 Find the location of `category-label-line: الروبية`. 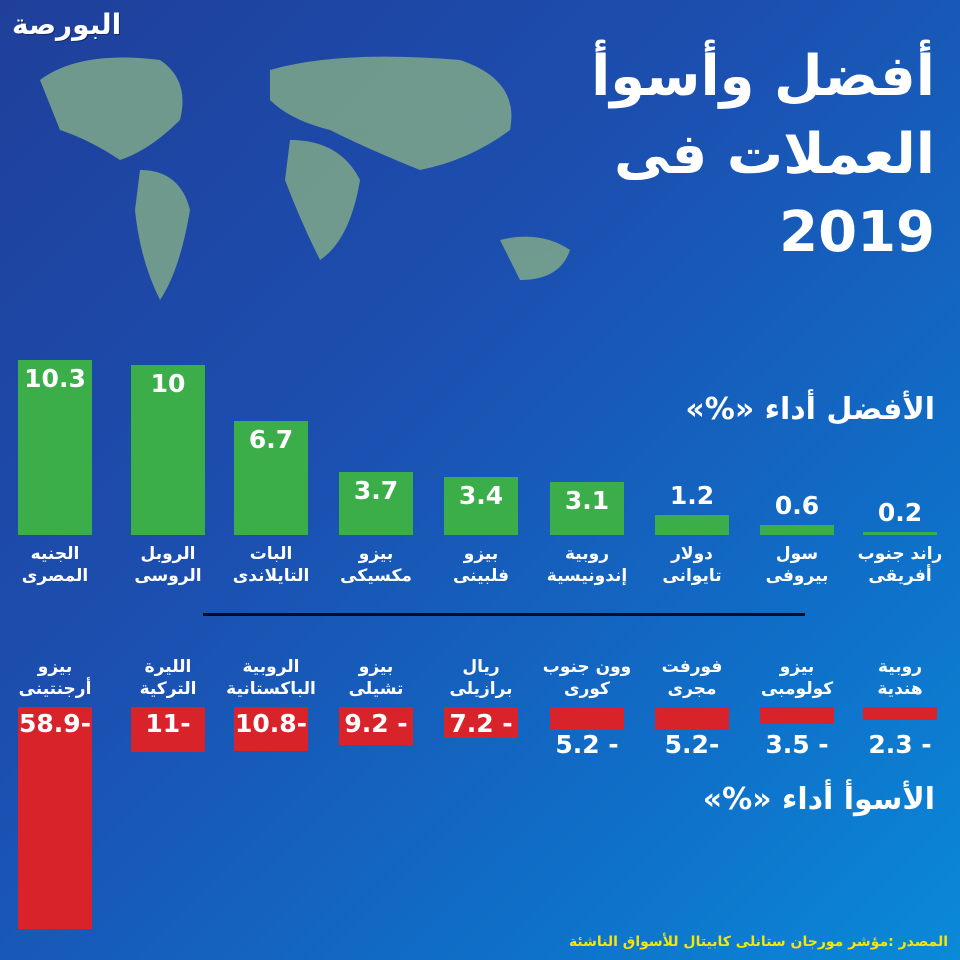

category-label-line: الروبية is located at coordinates (271, 667).